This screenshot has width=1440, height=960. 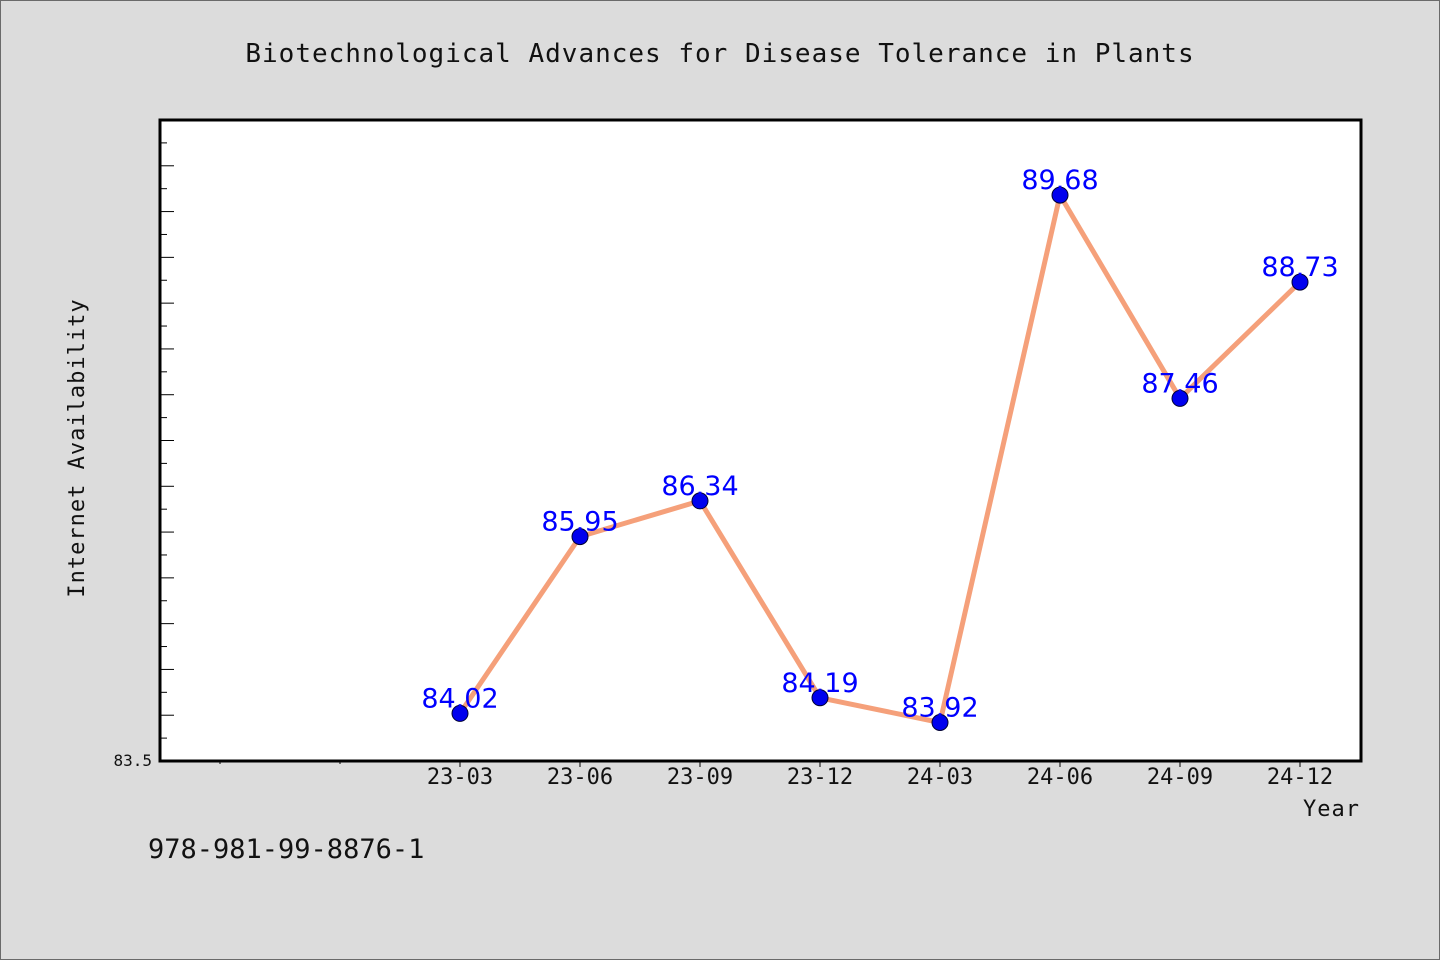 I want to click on x-tick-label: 24-09, so click(x=1180, y=777).